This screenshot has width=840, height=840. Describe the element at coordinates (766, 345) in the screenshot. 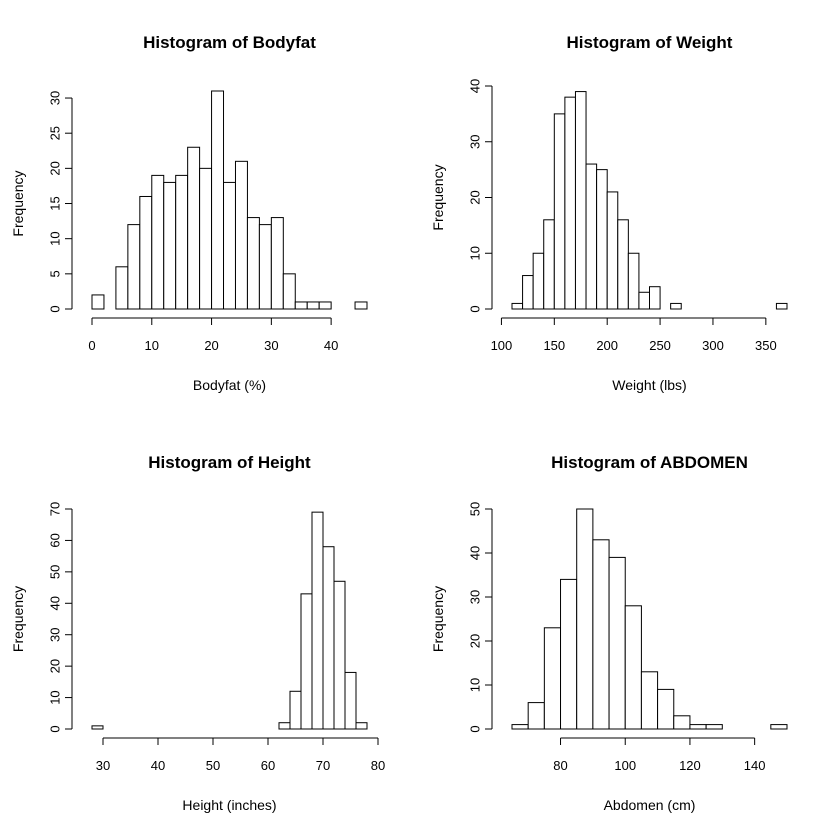

I see `x-tick-label: 350` at that location.